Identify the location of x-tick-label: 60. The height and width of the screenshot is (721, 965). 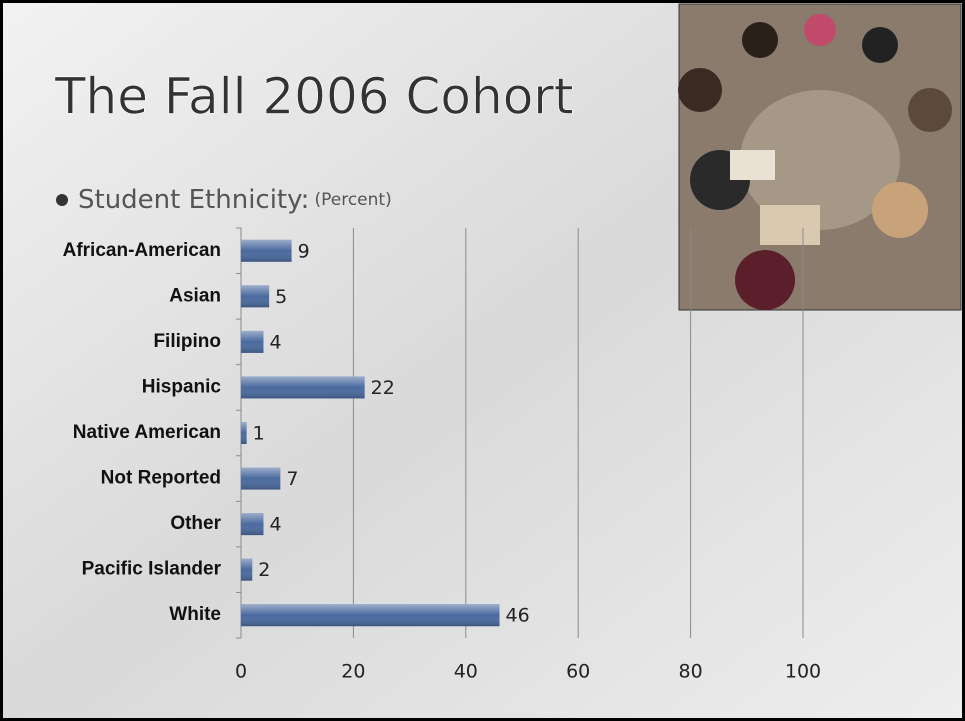
(578, 672).